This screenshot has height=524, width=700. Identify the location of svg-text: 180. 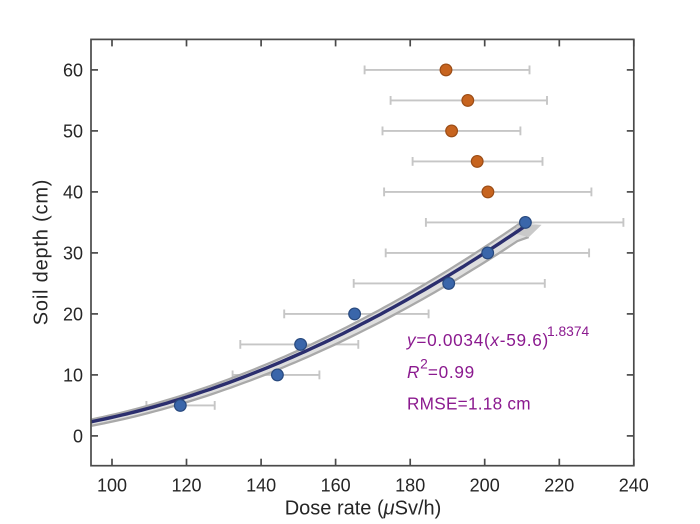
(410, 486).